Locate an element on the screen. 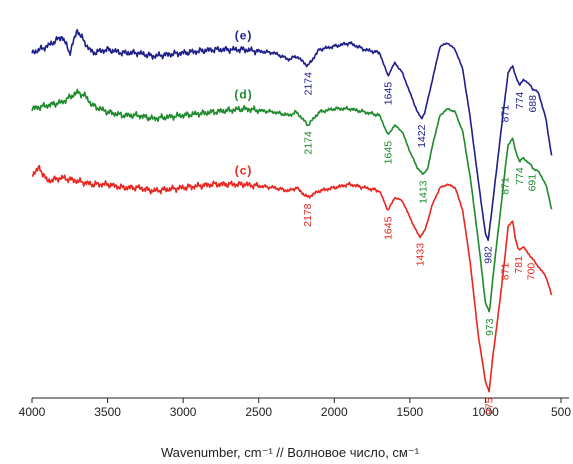 The width and height of the screenshot is (573, 464). peak-label: 973 is located at coordinates (490, 327).